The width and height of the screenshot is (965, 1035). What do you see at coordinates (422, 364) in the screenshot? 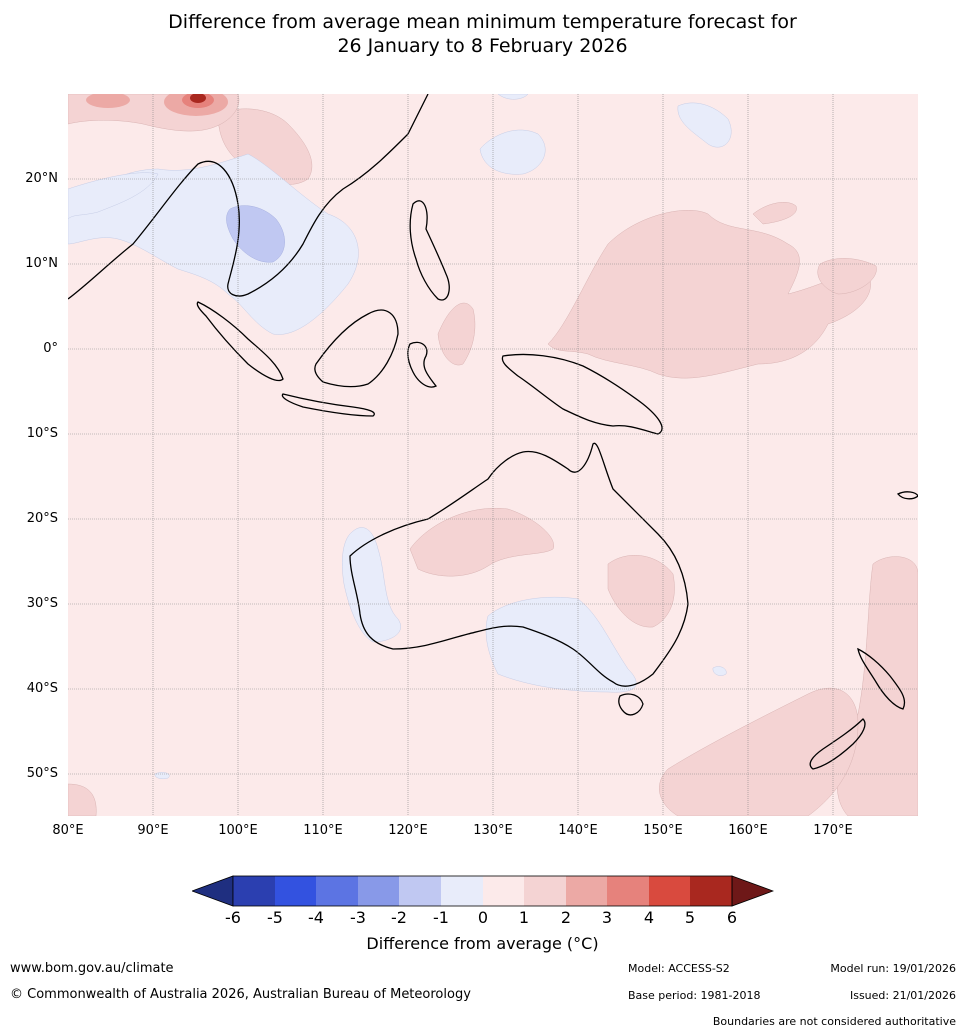
I see `coast-sulawesi` at bounding box center [422, 364].